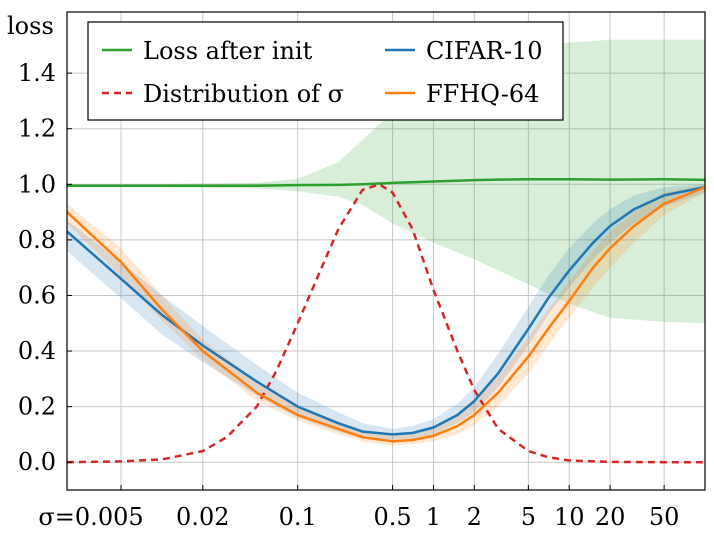 The height and width of the screenshot is (542, 714). What do you see at coordinates (30, 26) in the screenshot?
I see `y-axis-label: loss` at bounding box center [30, 26].